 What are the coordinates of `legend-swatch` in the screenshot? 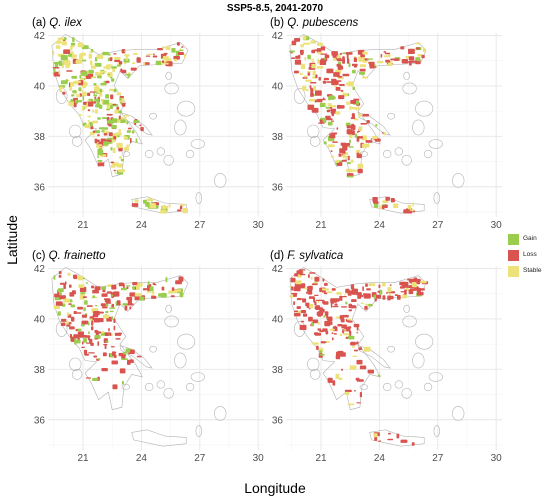 It's located at (513, 255).